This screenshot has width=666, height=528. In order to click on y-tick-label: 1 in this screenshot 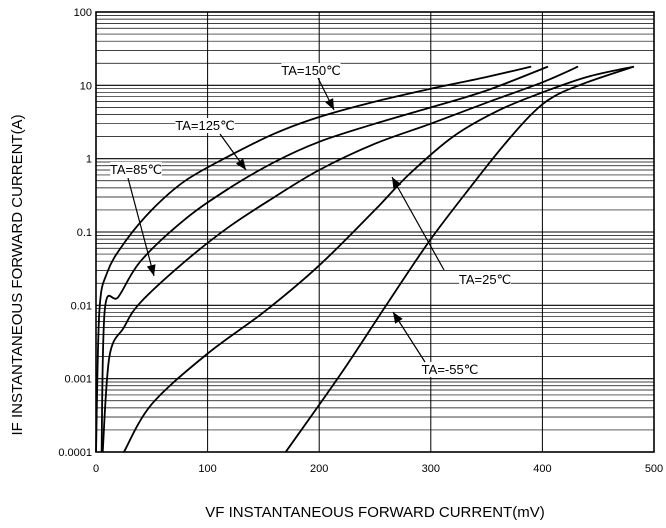, I will do `click(89, 160)`.